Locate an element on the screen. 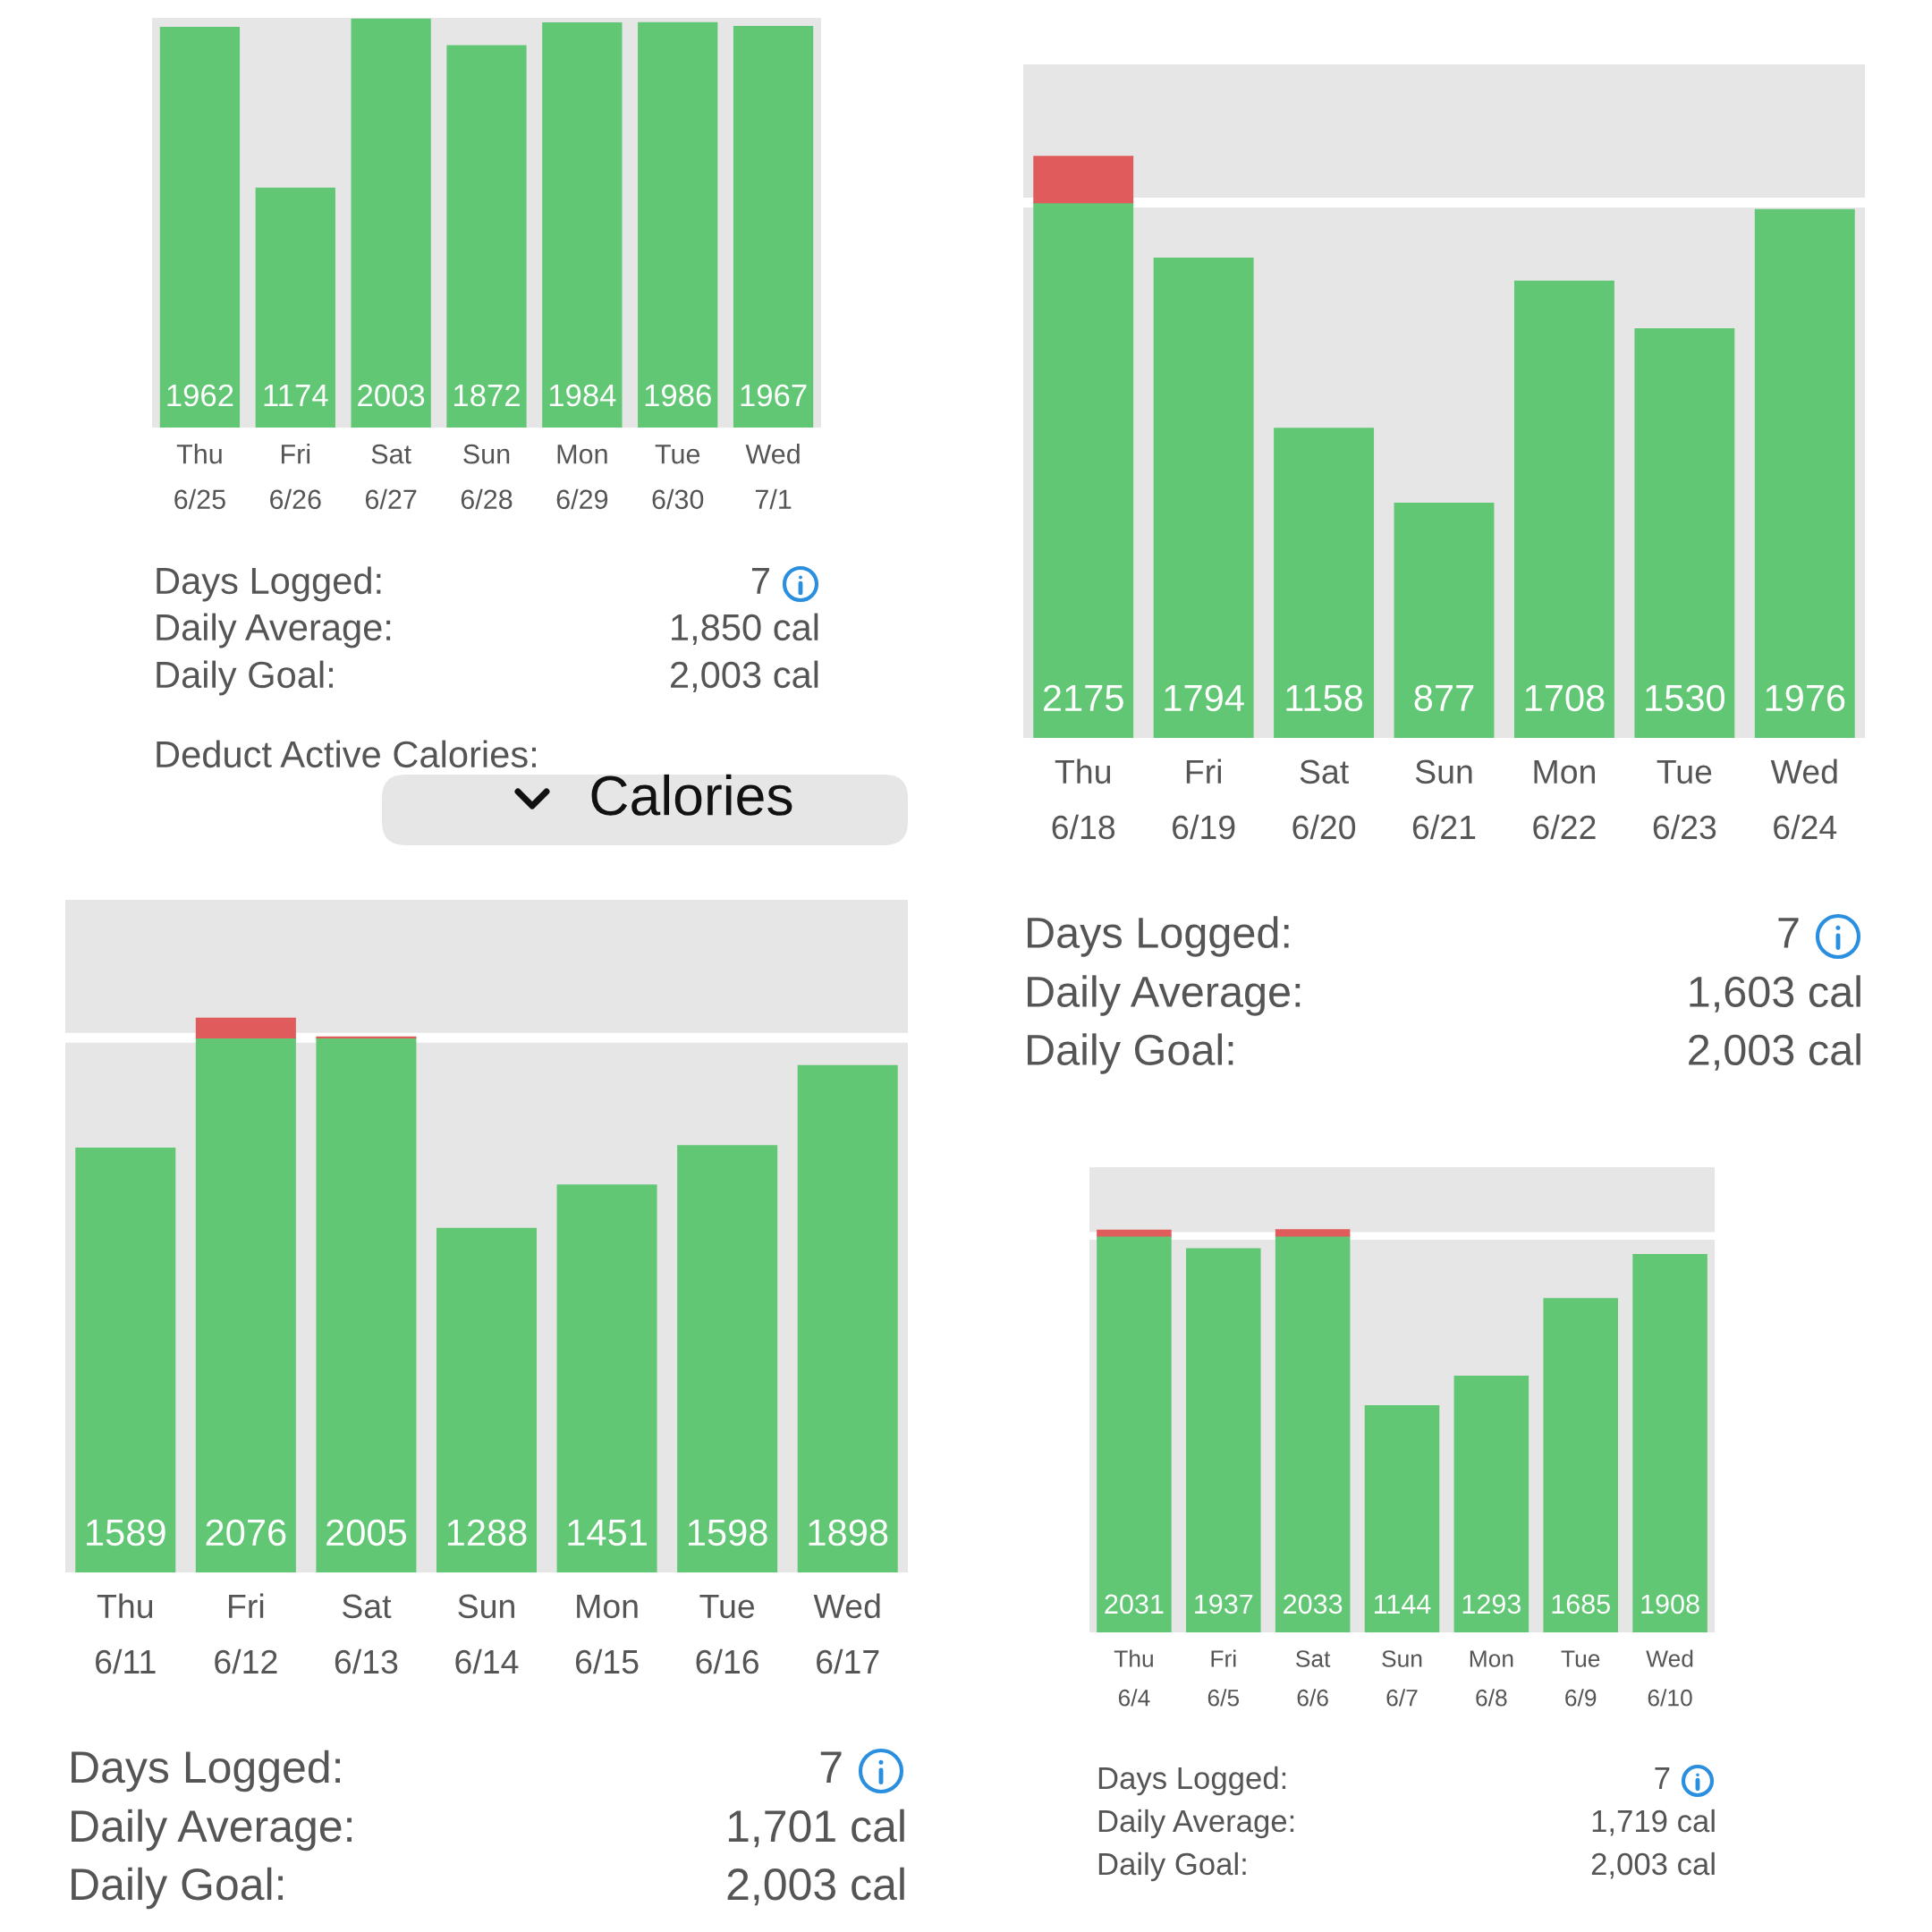  x-tick-label: Sun 6/21 is located at coordinates (1444, 799).